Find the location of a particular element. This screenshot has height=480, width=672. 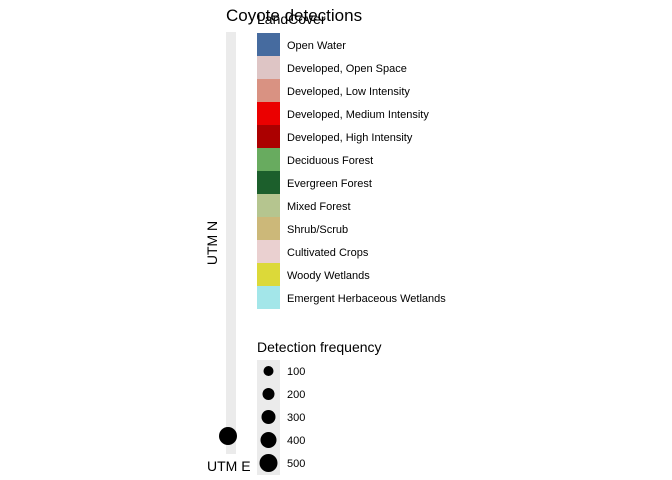

y-axis-label: UTM N is located at coordinates (212, 243).